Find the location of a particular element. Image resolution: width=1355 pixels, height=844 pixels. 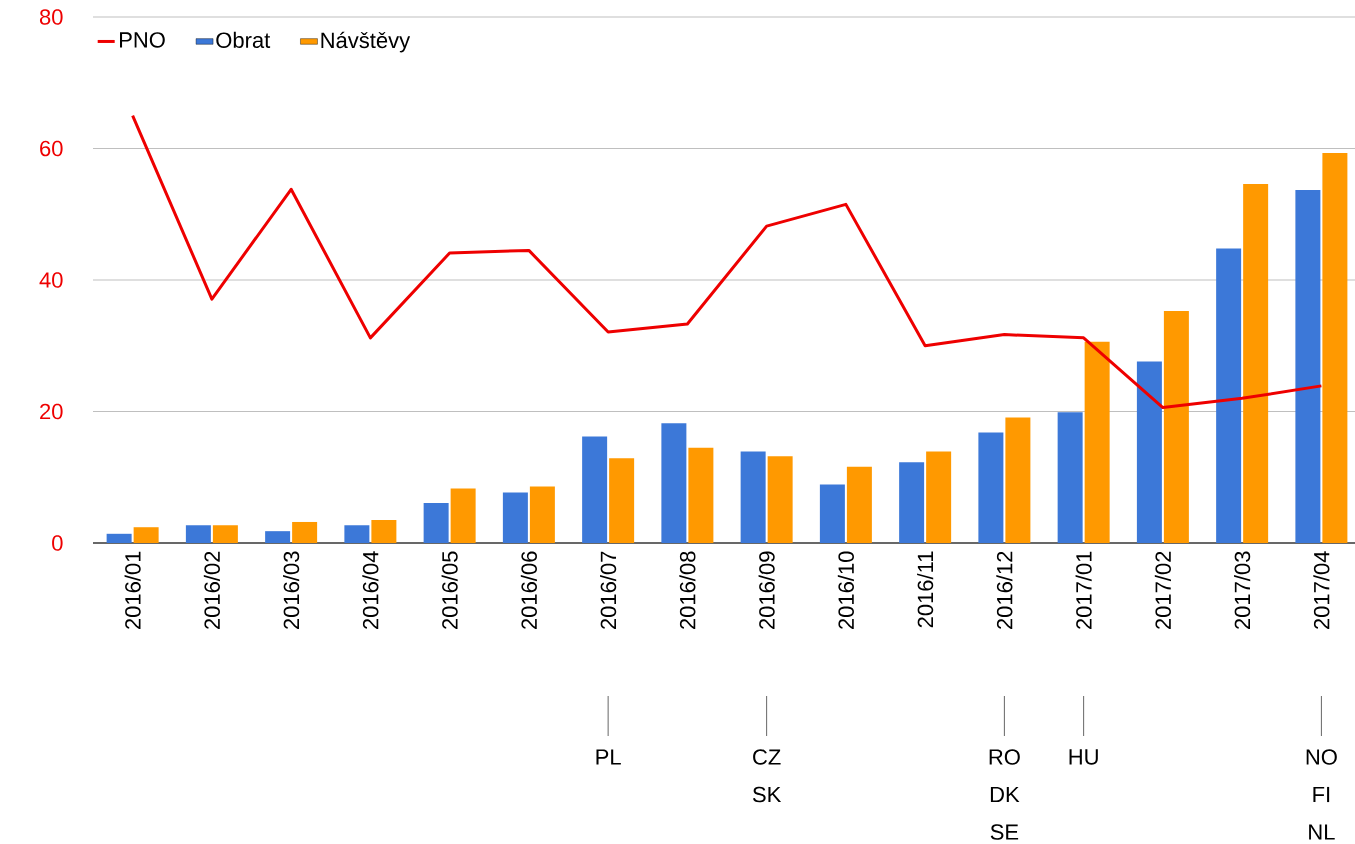

x-tick-label: 2017/03 is located at coordinates (1242, 590).